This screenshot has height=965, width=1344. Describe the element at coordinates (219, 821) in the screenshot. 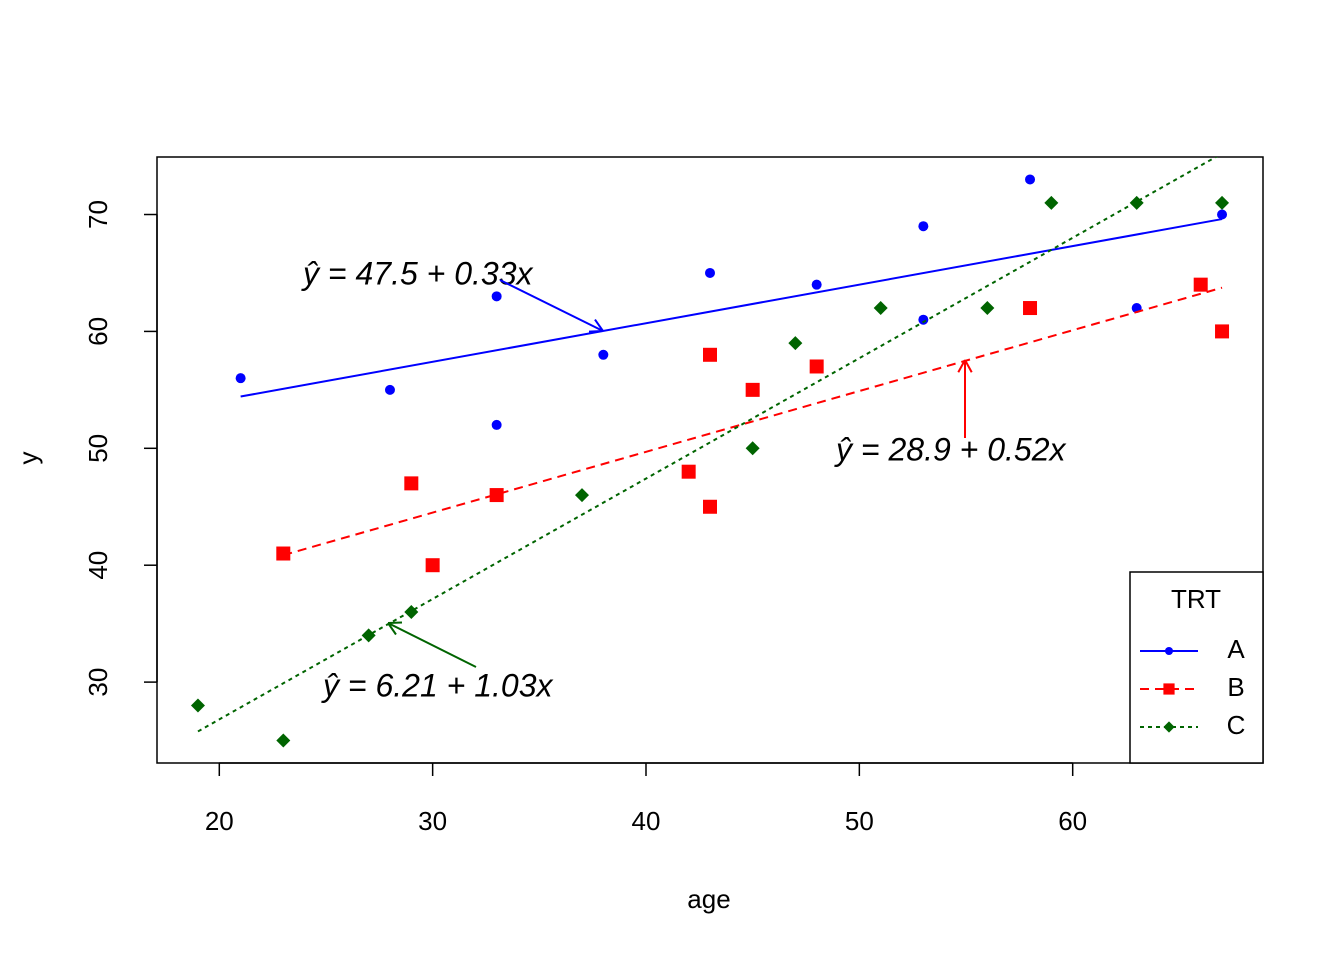

I see `x-tick-label: 20` at that location.